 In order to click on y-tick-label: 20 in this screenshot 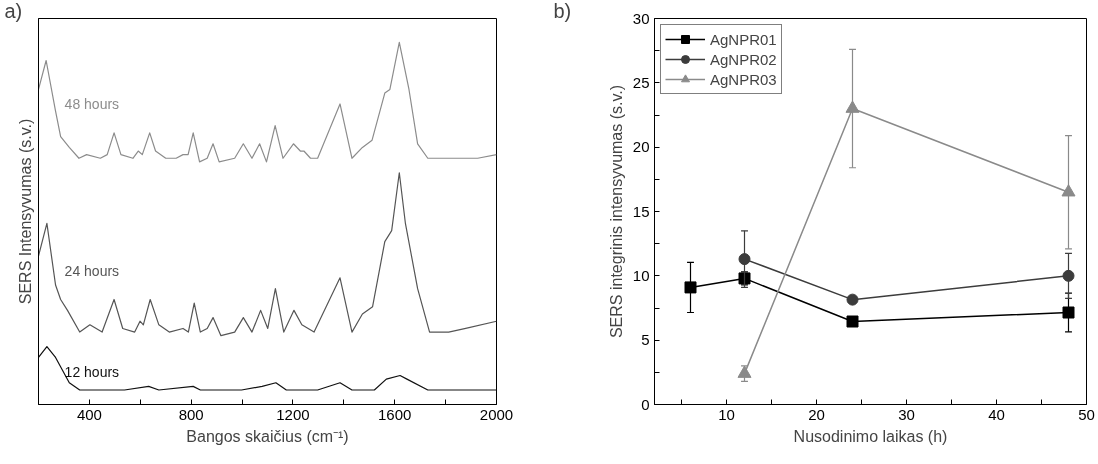, I will do `click(641, 147)`.